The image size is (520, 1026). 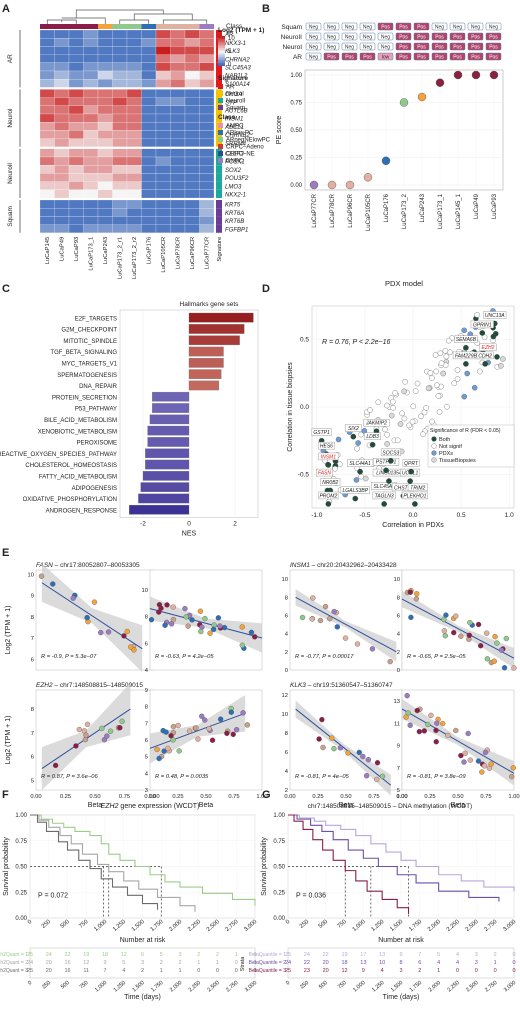 What do you see at coordinates (297, 57) in the screenshot?
I see `status-row-label: AR` at bounding box center [297, 57].